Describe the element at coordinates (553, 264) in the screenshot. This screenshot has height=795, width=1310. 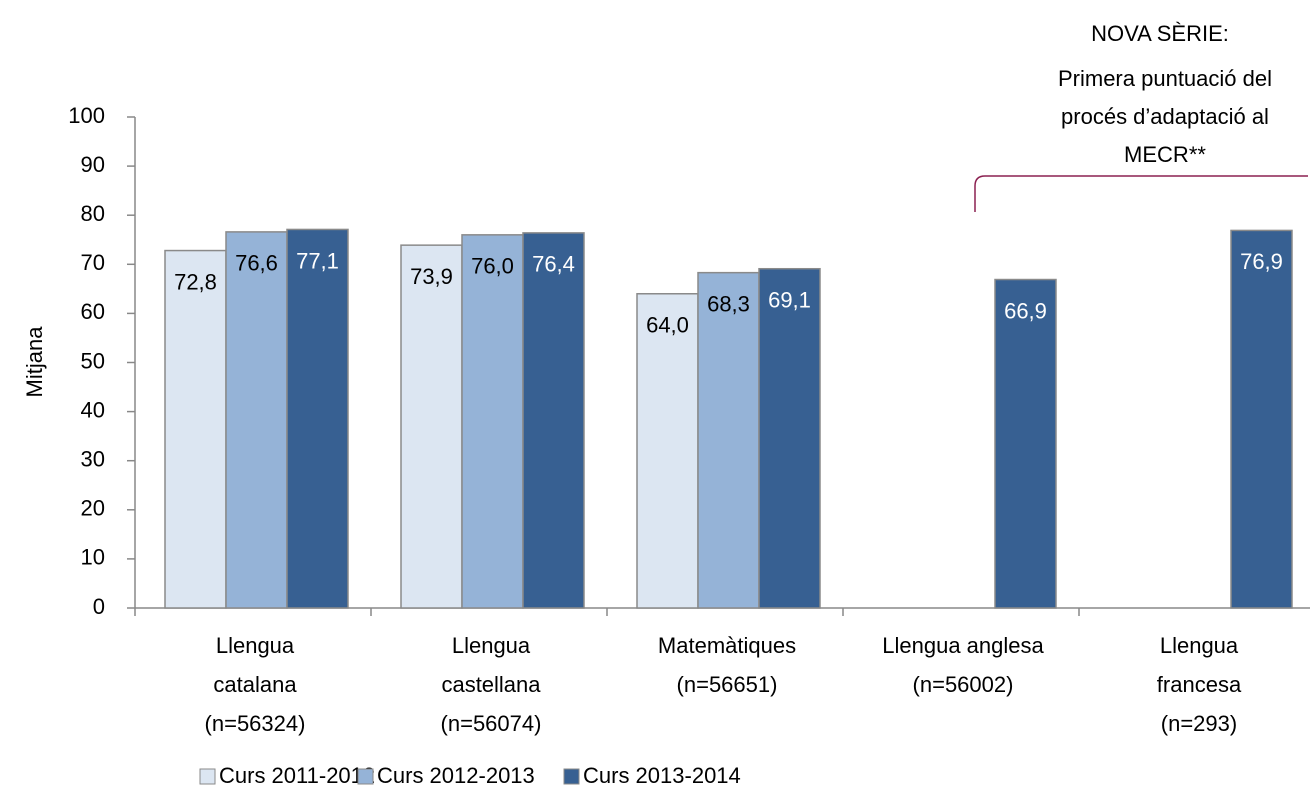
I see `data-label: 76,4` at that location.